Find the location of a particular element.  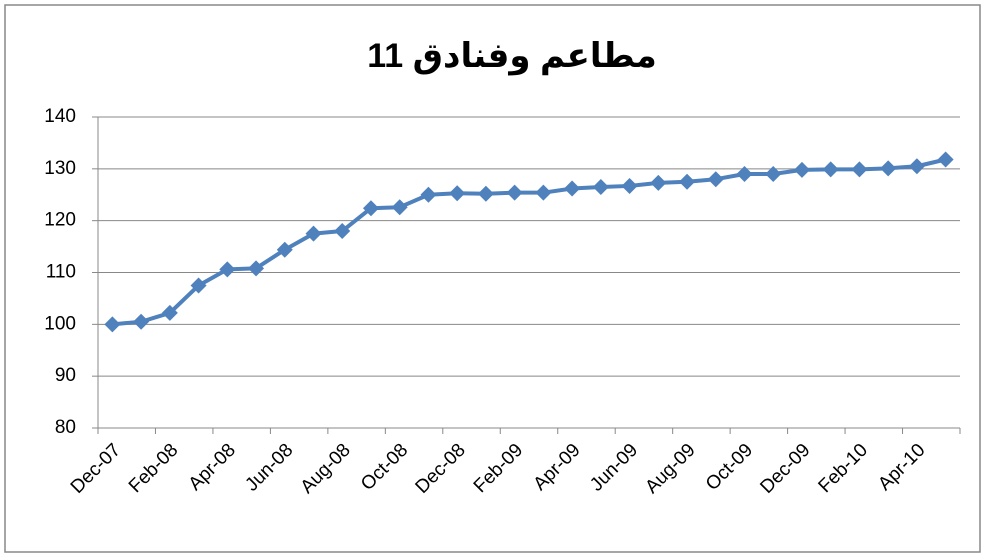

y-tick-label: 130 is located at coordinates (60, 168).